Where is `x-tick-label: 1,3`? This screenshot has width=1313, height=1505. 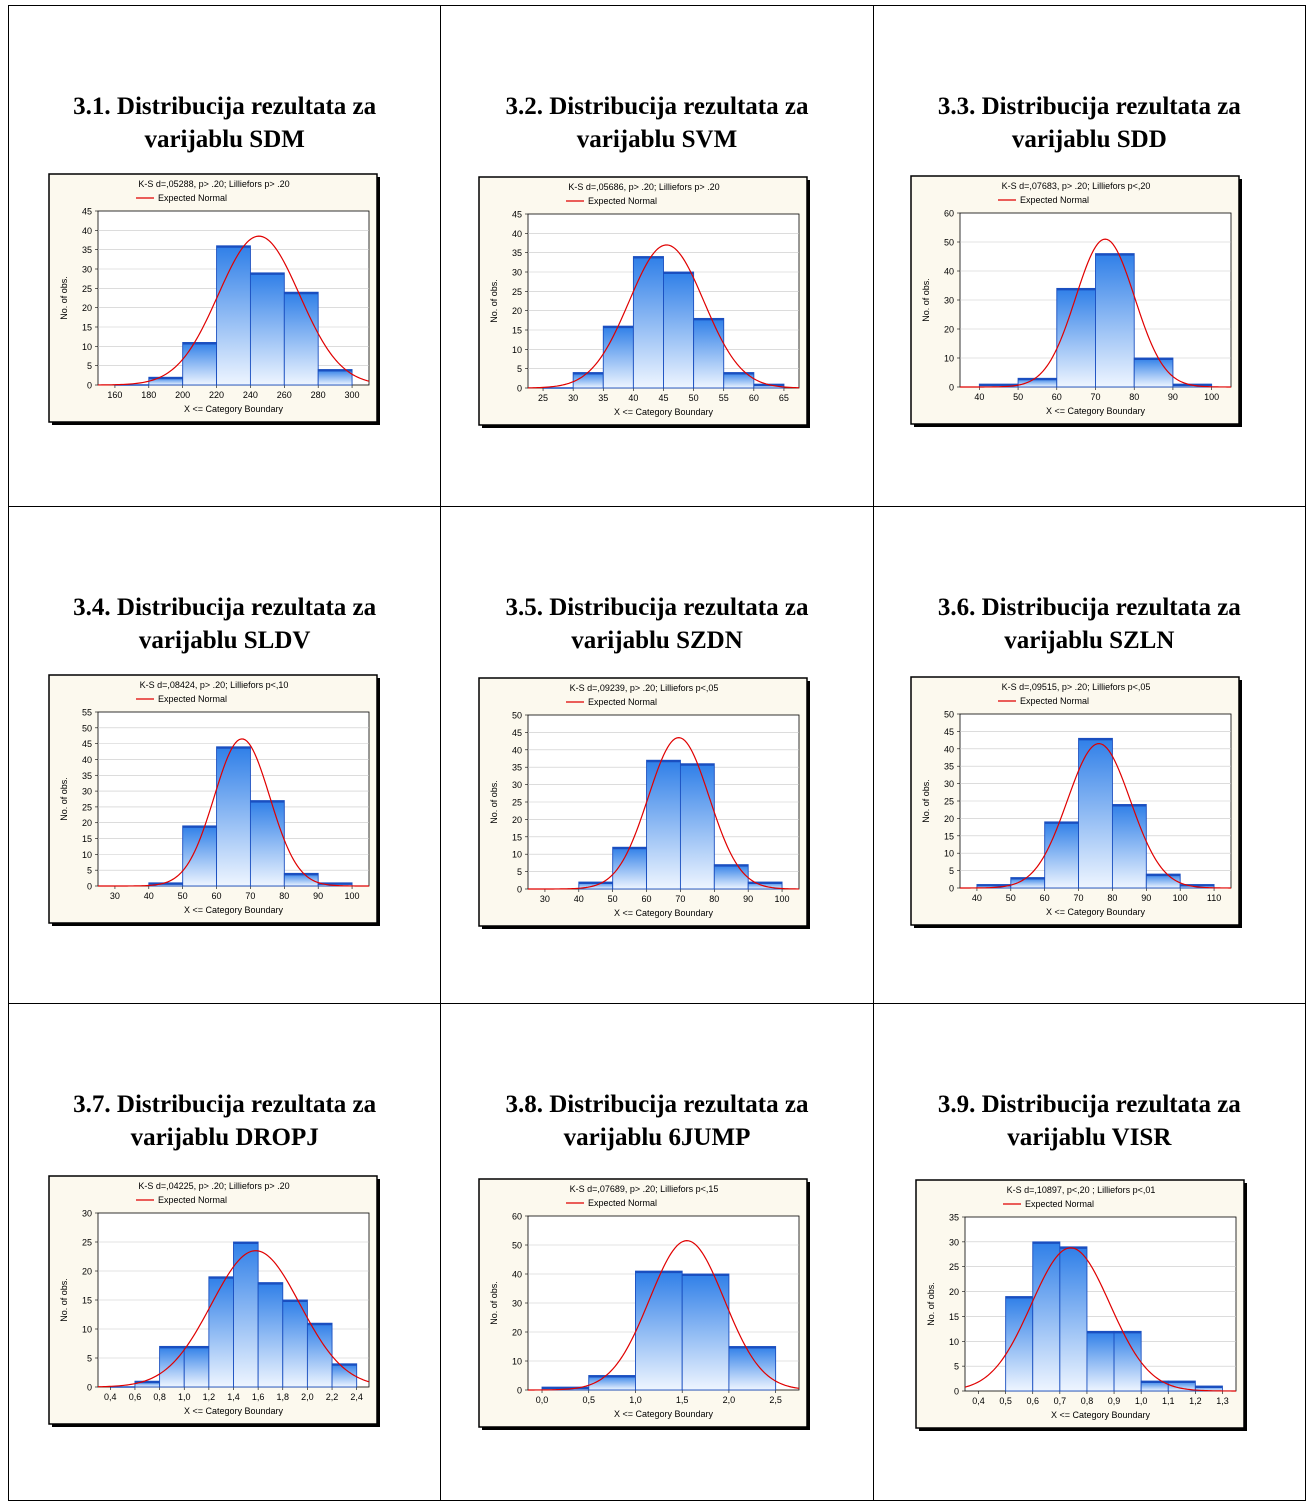 x-tick-label: 1,3 is located at coordinates (1222, 1401).